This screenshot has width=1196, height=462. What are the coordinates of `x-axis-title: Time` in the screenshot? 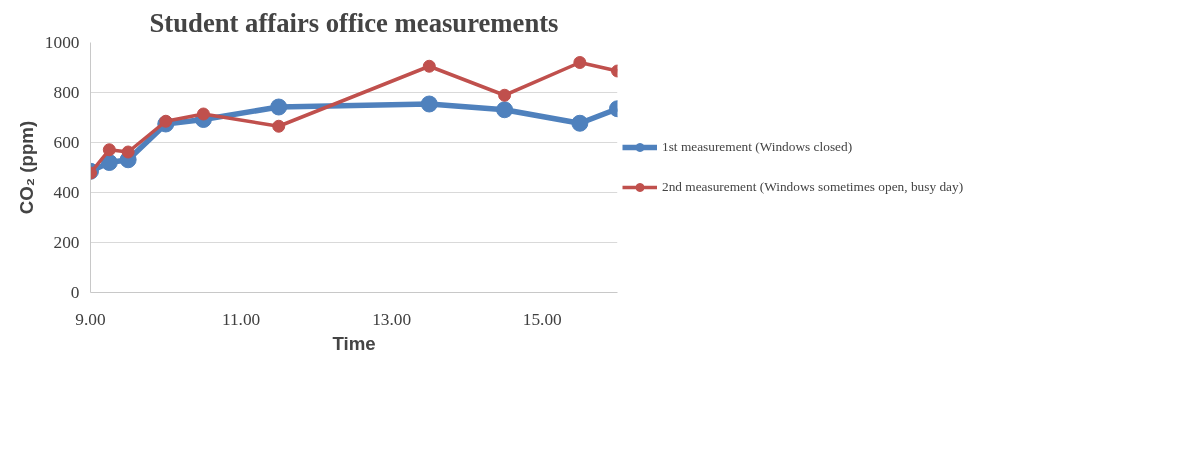 It's located at (354, 343).